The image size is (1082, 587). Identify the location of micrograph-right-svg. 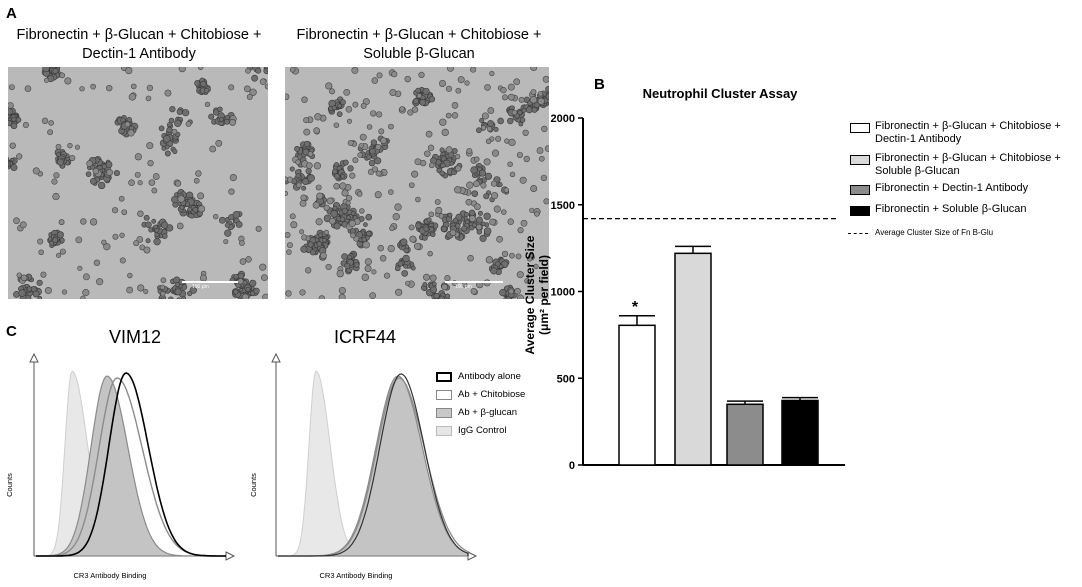
(417, 183).